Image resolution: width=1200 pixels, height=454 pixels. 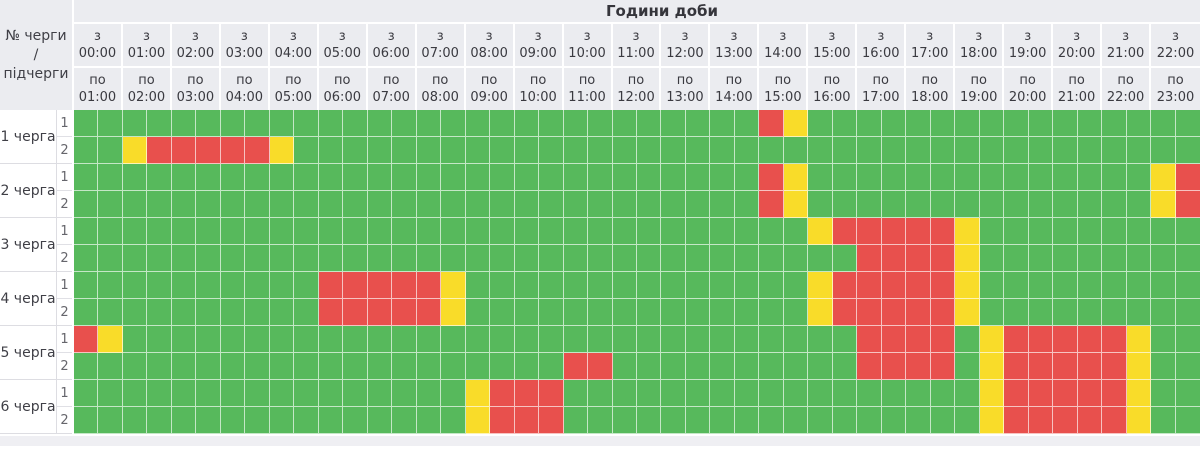 I want to click on hour-time: 08:00, so click(x=489, y=53).